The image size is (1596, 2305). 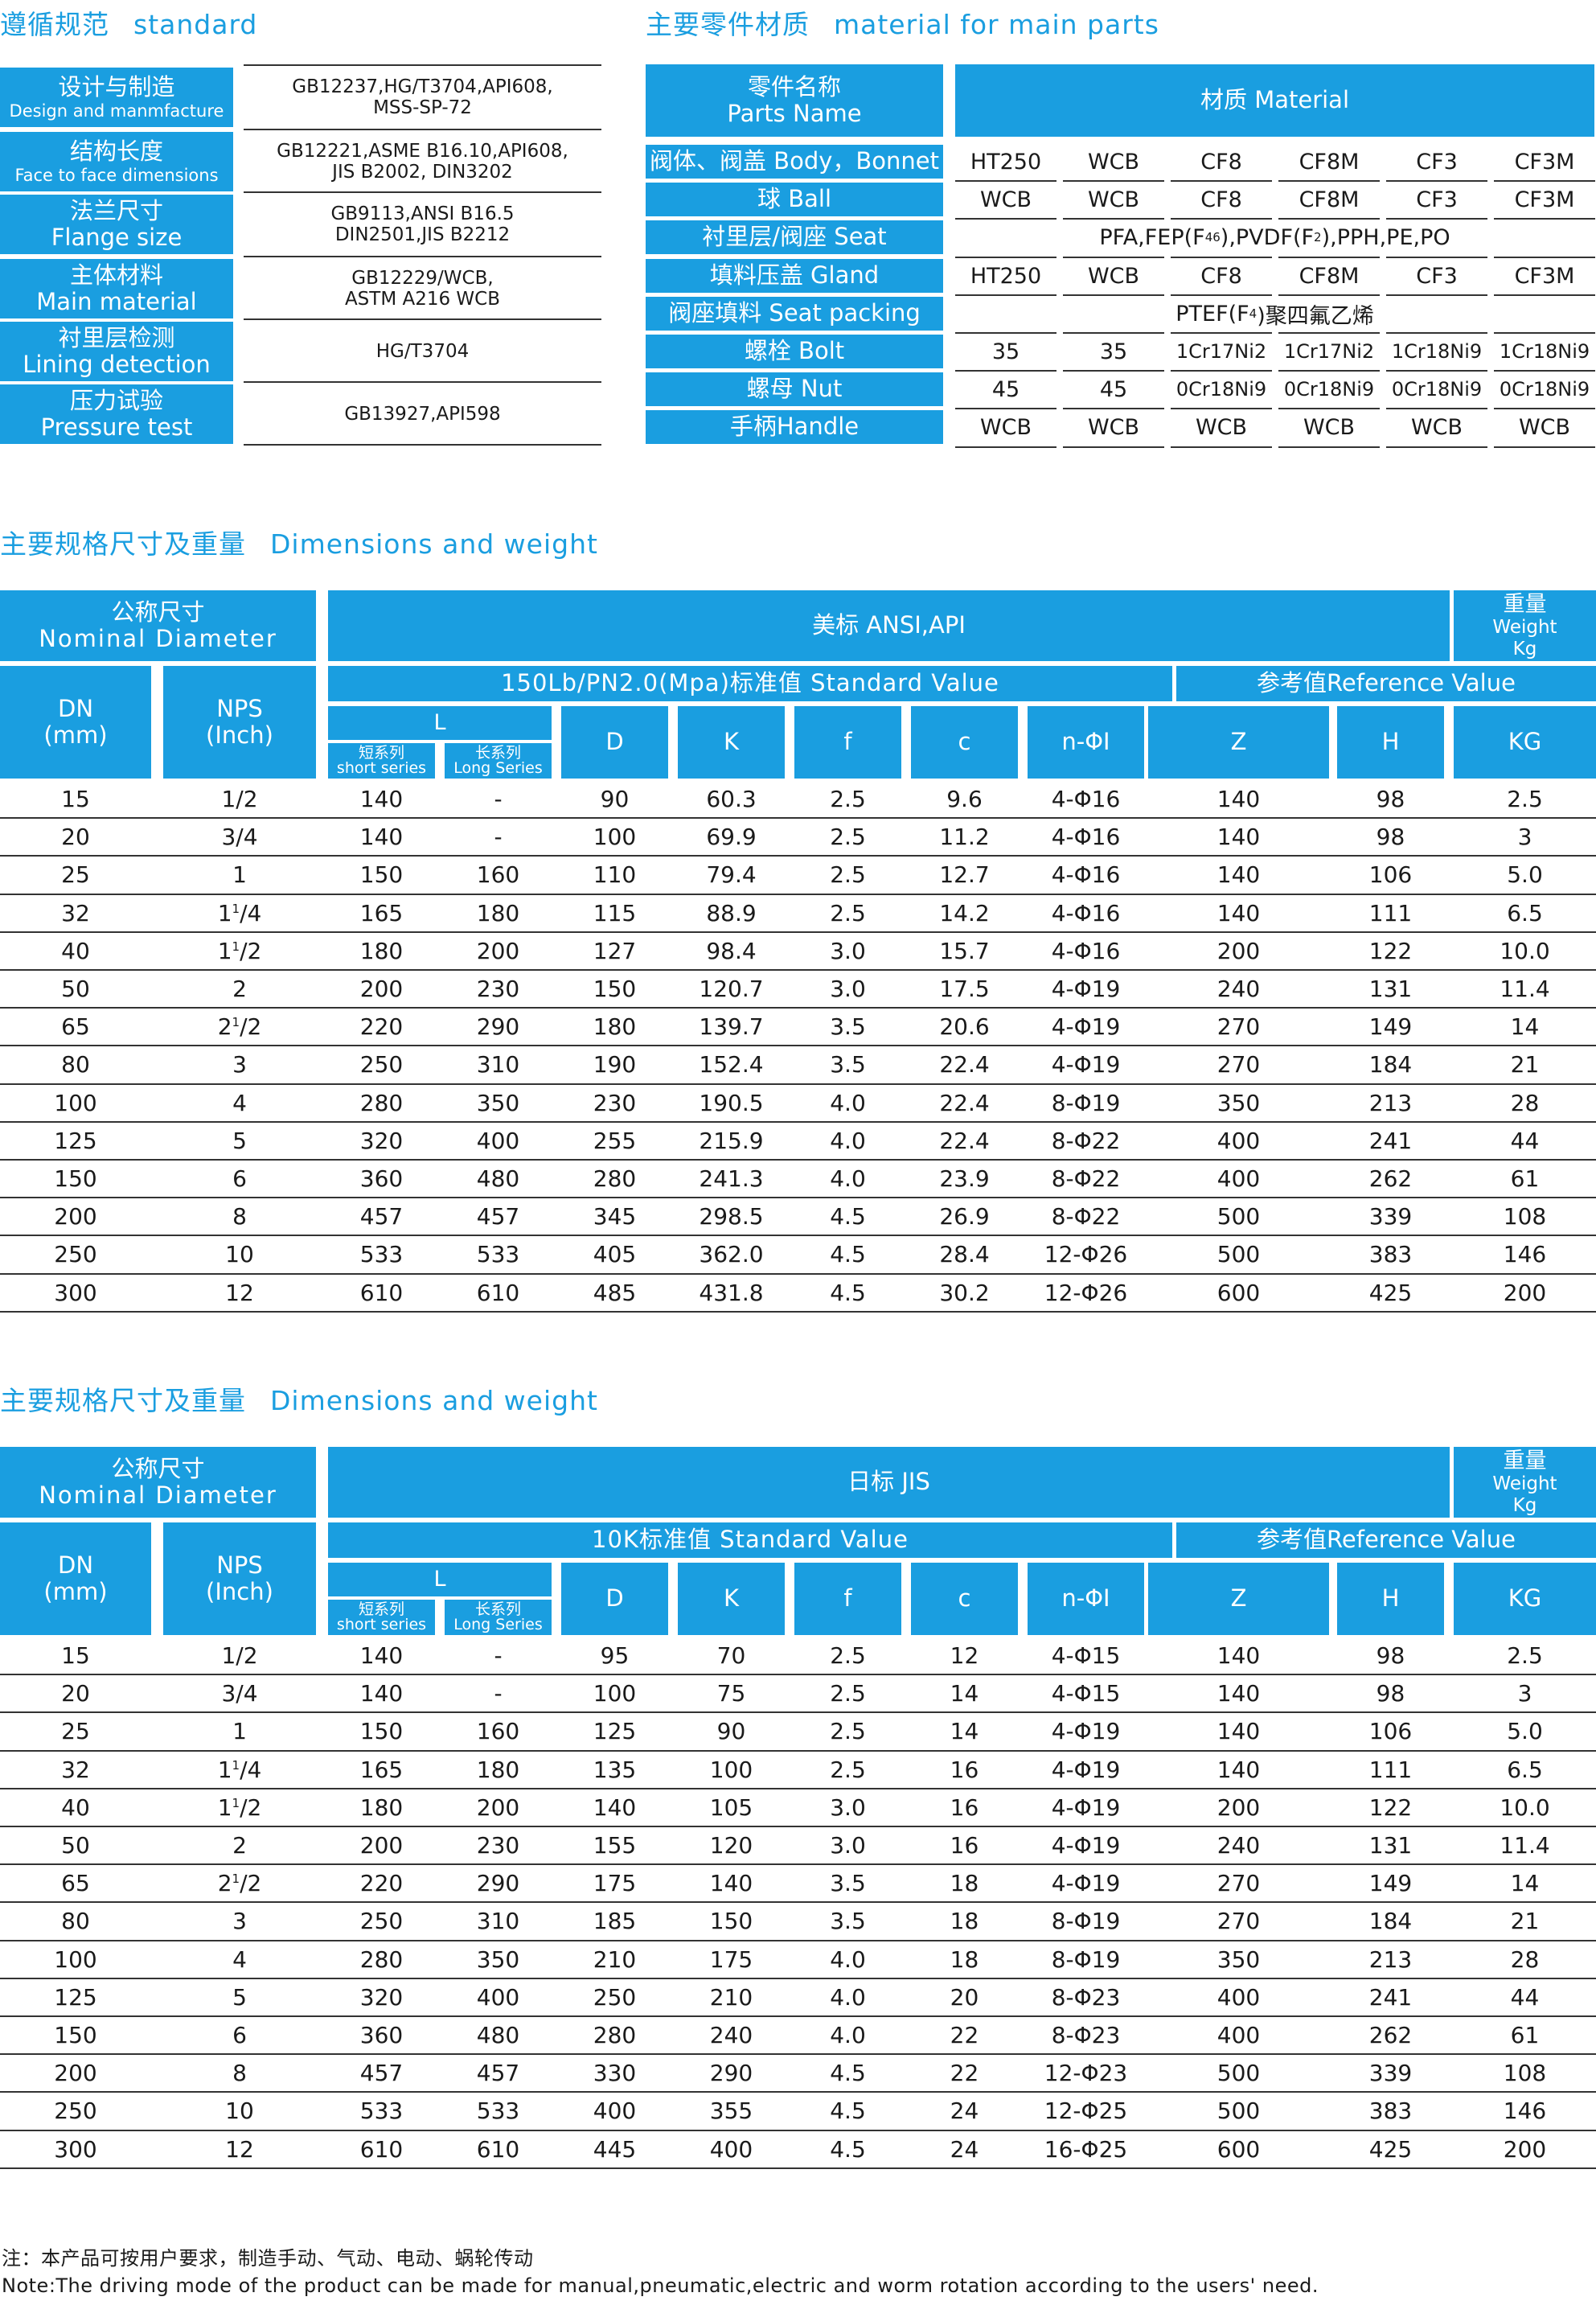 I want to click on material-value-cell: 45, so click(x=1113, y=389).